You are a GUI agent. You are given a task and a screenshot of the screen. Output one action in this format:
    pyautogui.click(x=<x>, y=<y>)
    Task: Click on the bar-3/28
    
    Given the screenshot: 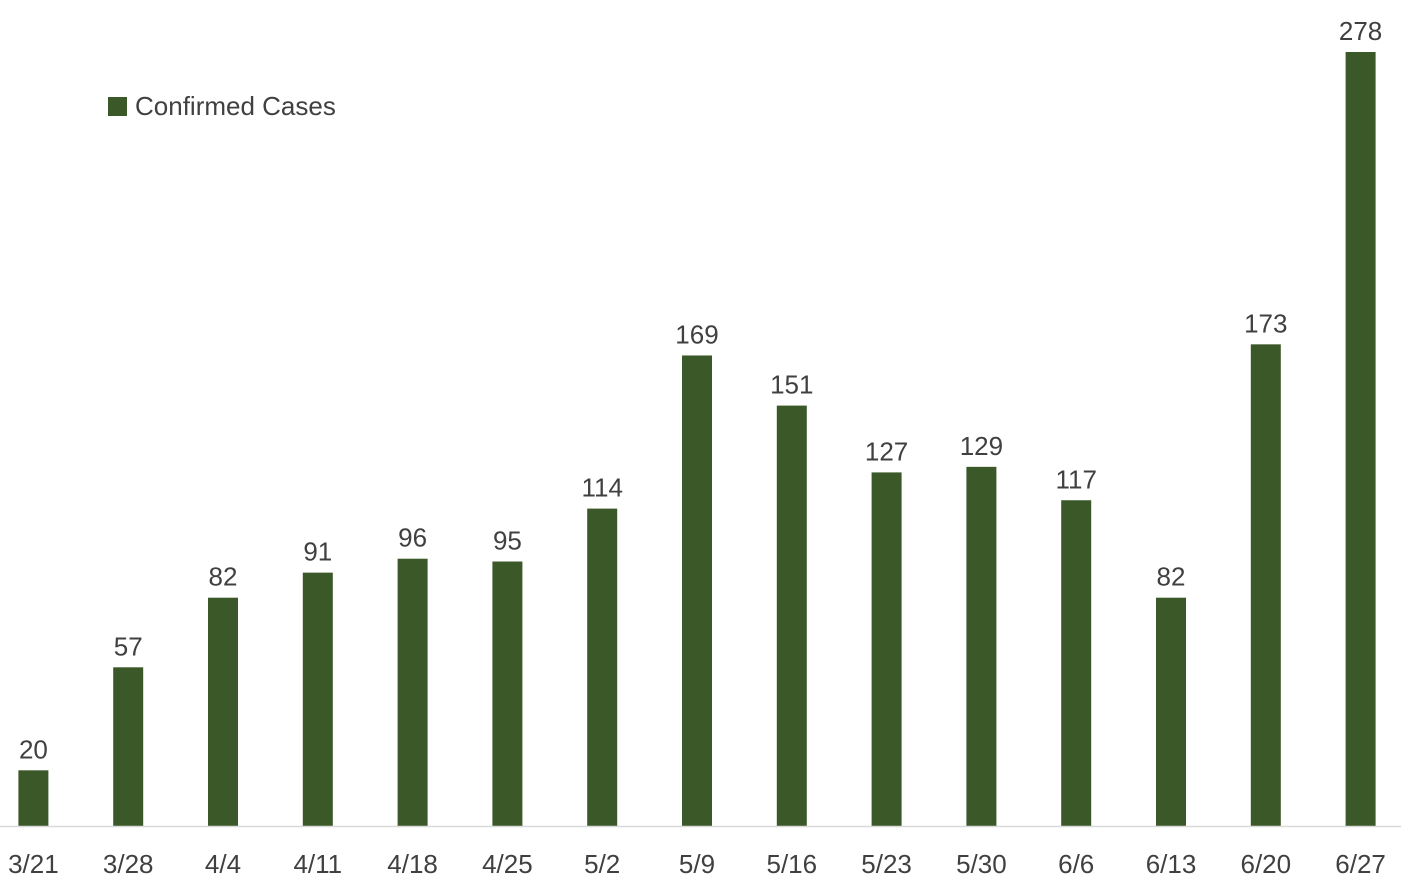 What is the action you would take?
    pyautogui.click(x=128, y=746)
    